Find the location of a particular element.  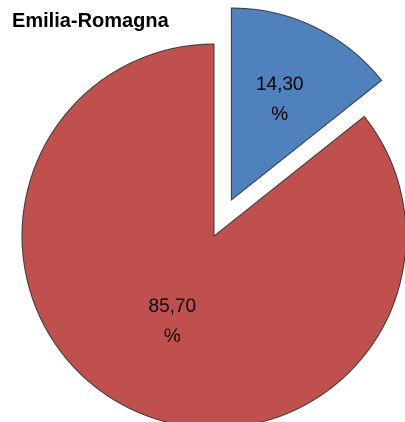

chart-title: Emilia-Romagna is located at coordinates (90, 21).